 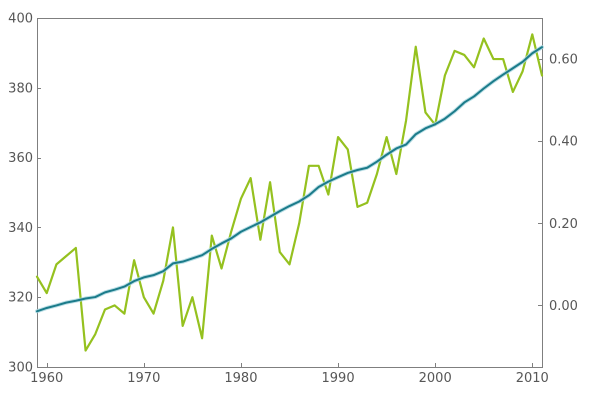 What do you see at coordinates (46, 378) in the screenshot?
I see `x-axis-tick-label: 1960` at bounding box center [46, 378].